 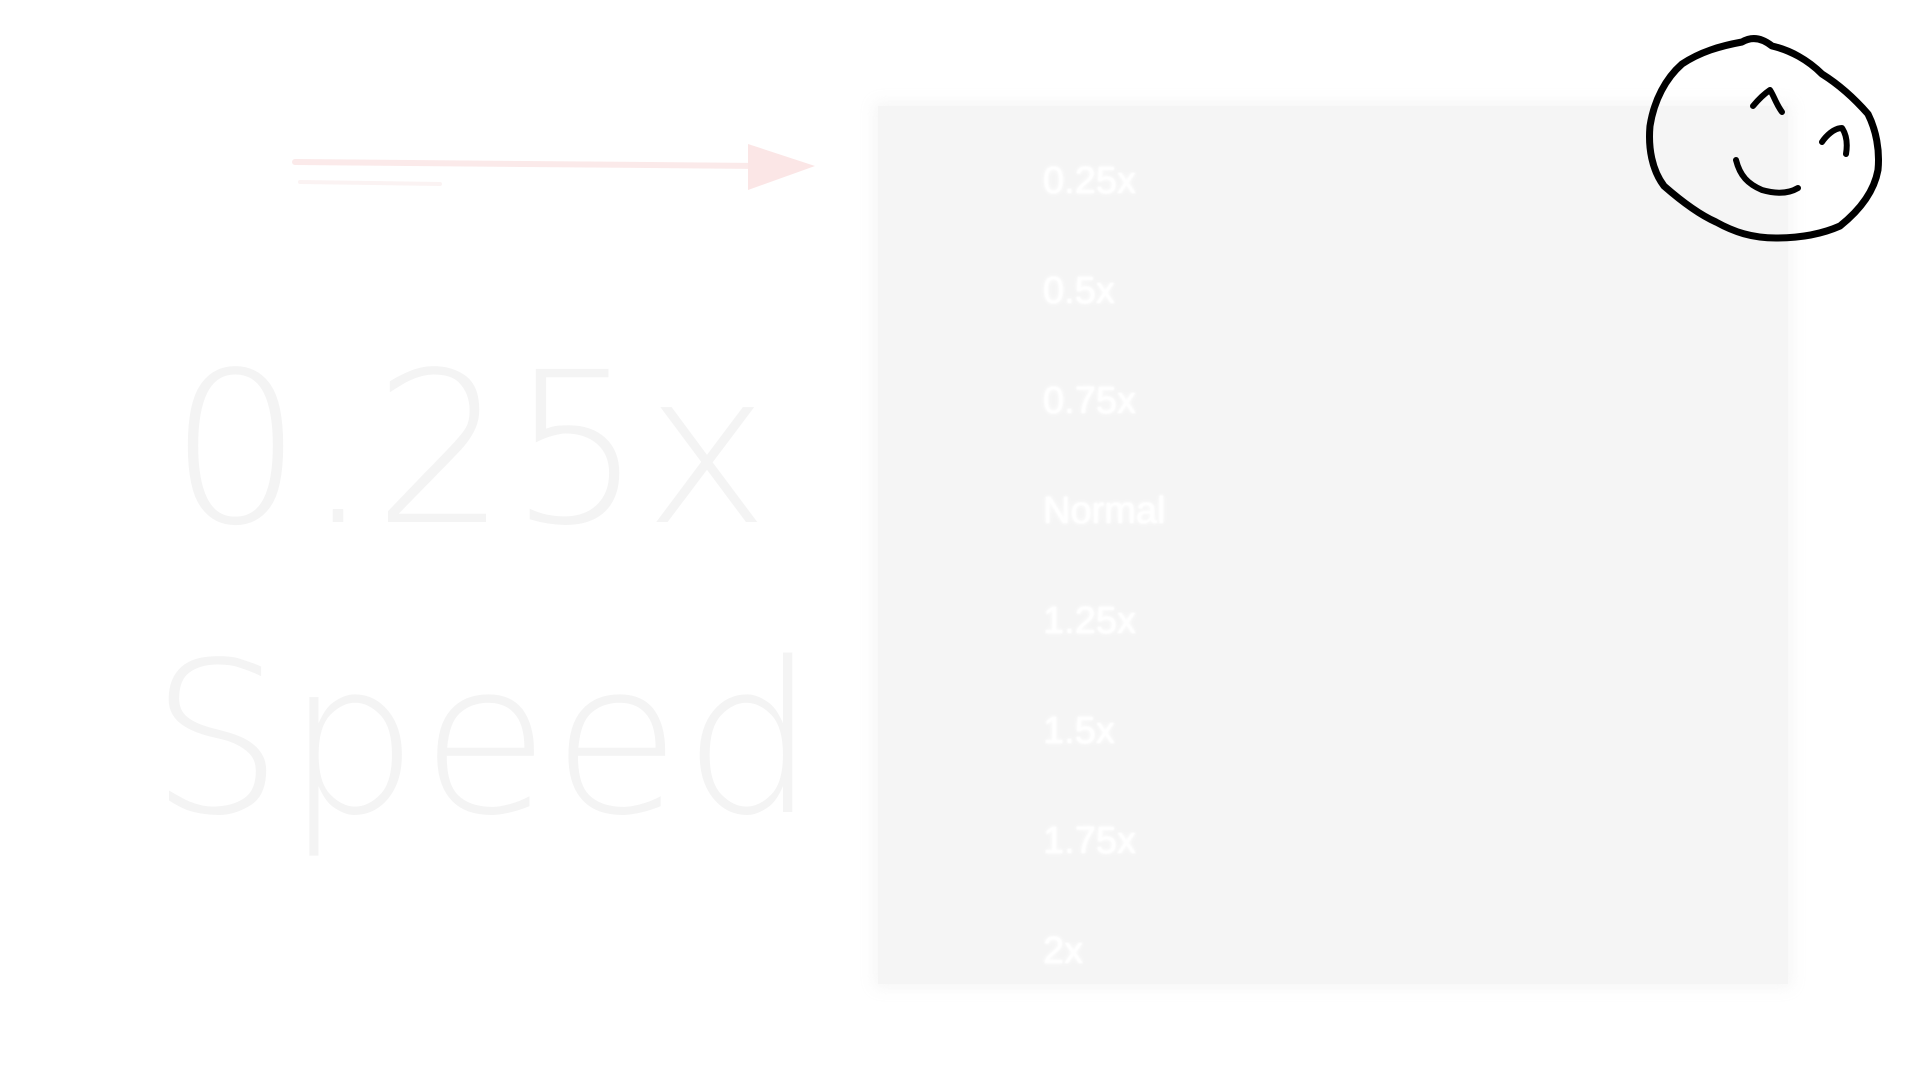 What do you see at coordinates (1333, 291) in the screenshot?
I see `speed-option-0-5x: 0.5x` at bounding box center [1333, 291].